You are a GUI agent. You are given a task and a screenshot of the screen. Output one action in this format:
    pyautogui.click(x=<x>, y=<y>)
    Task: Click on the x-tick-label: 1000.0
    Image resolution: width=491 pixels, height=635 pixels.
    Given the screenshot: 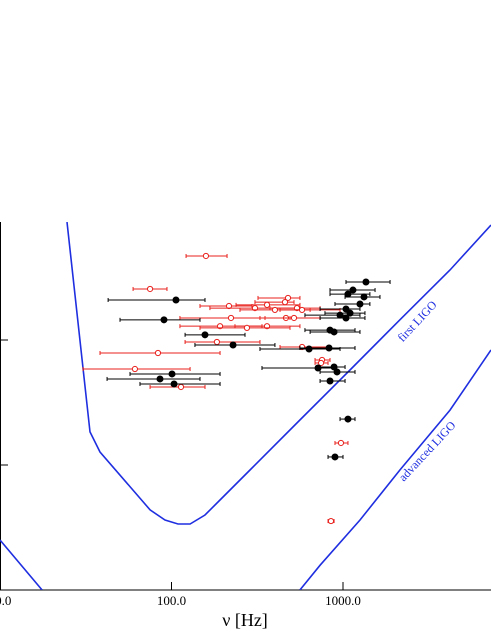 What is the action you would take?
    pyautogui.click(x=343, y=600)
    